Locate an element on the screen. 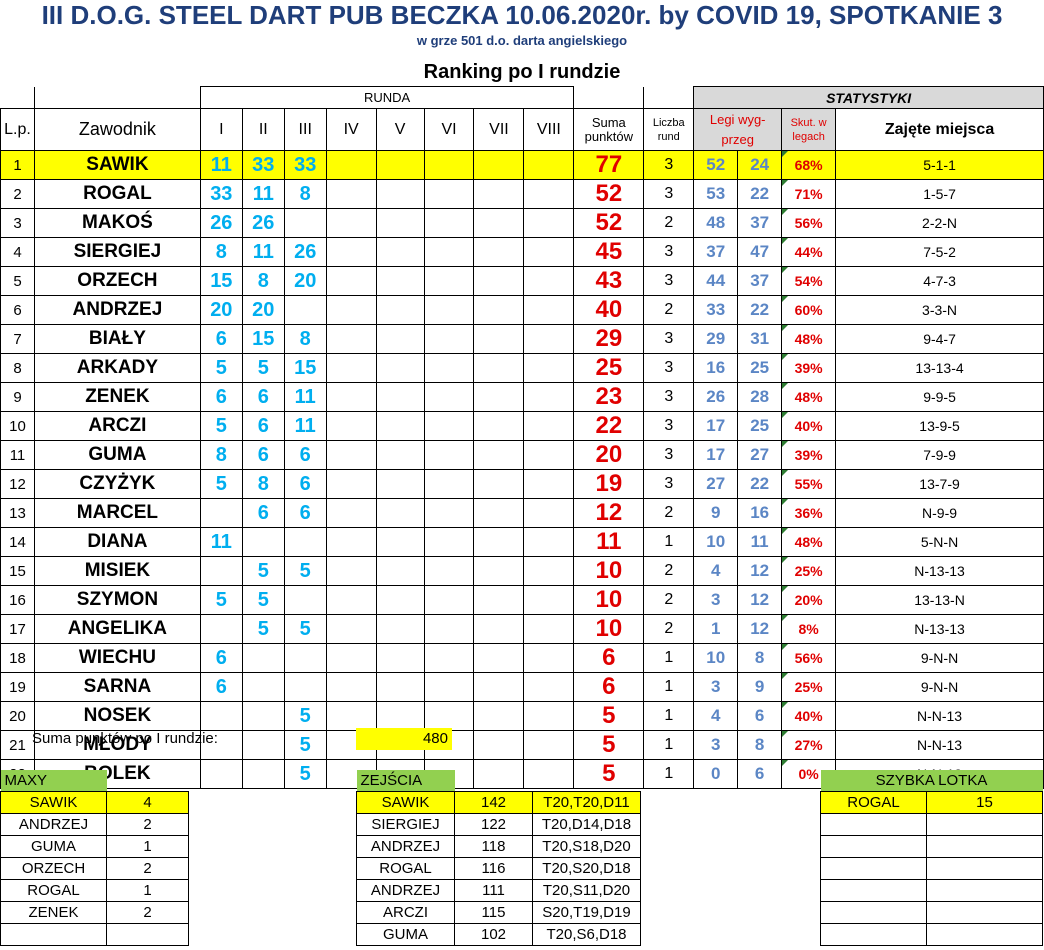 Image resolution: width=1044 pixels, height=950 pixels. legs-lost: 31 is located at coordinates (760, 339).